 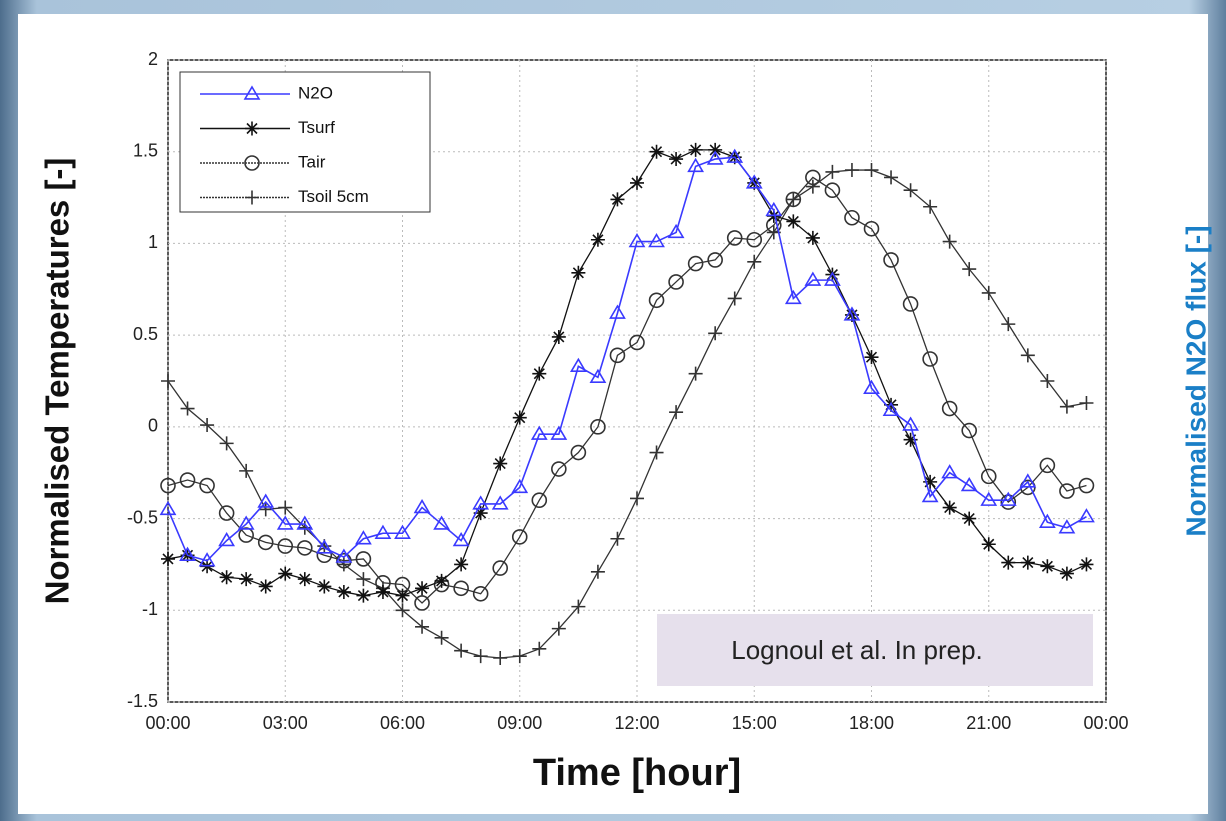 I want to click on x-tick-label: 09:00, so click(x=519, y=723).